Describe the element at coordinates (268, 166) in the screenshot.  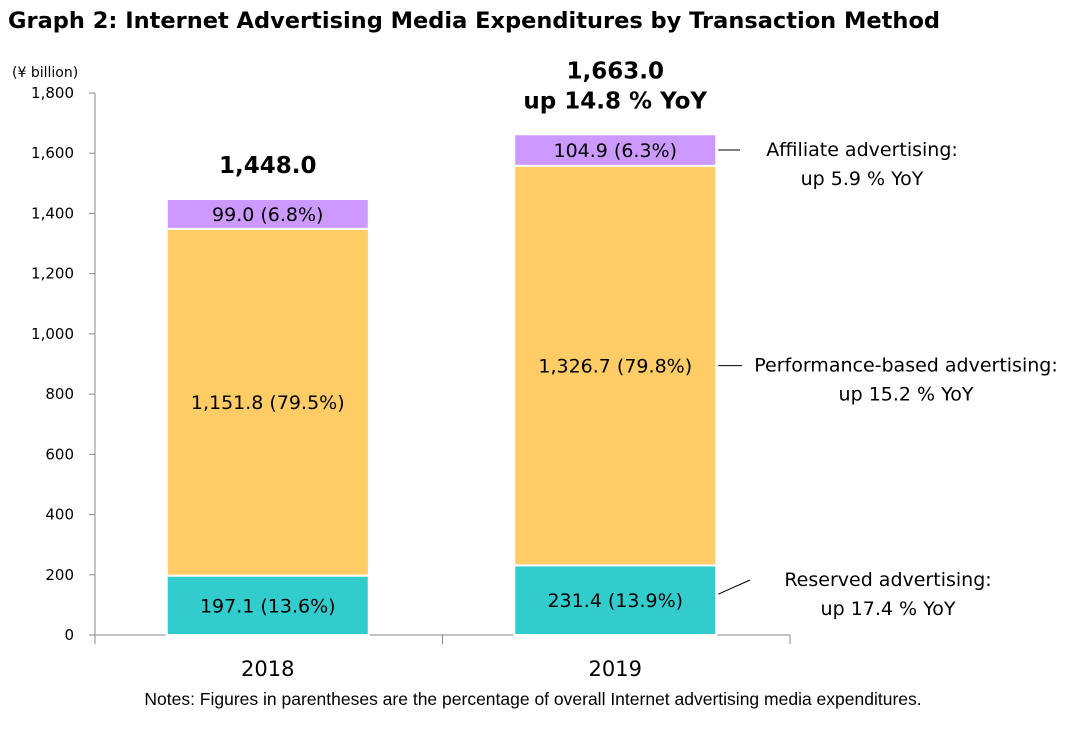
I see `bar-total-label: 1,448.0` at that location.